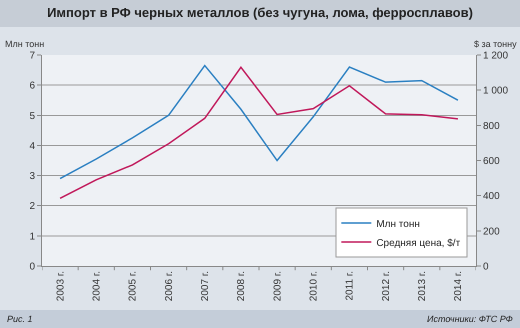  I want to click on legend-label: Млн тонн, so click(398, 224).